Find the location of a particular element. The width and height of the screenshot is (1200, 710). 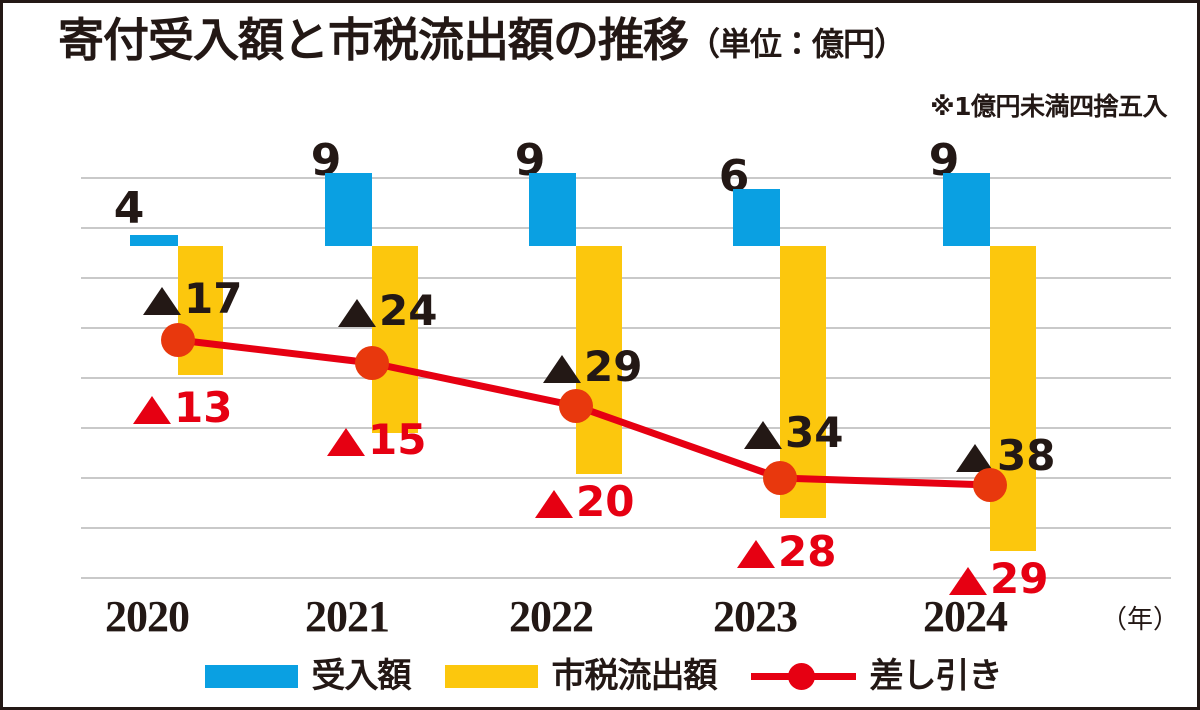

outflow-label-2021: 24 is located at coordinates (387, 311).